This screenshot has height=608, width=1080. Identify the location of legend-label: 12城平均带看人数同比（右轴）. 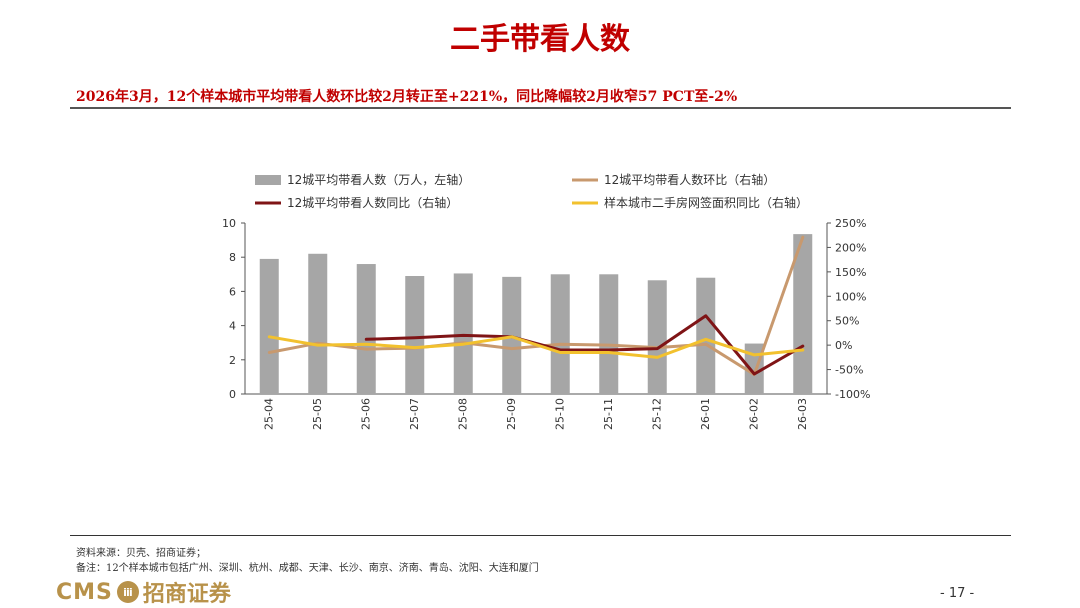
(372, 202).